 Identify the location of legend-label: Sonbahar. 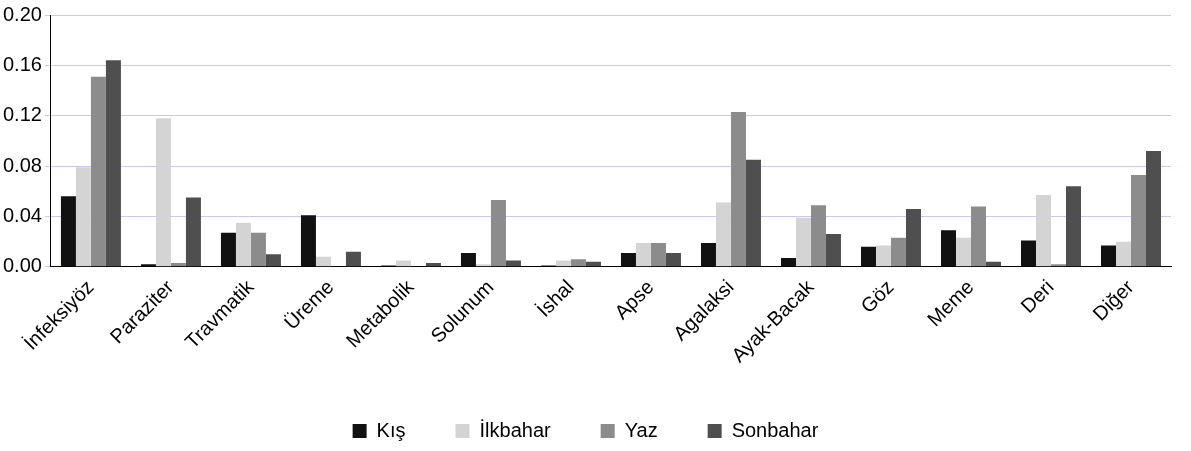
(775, 429).